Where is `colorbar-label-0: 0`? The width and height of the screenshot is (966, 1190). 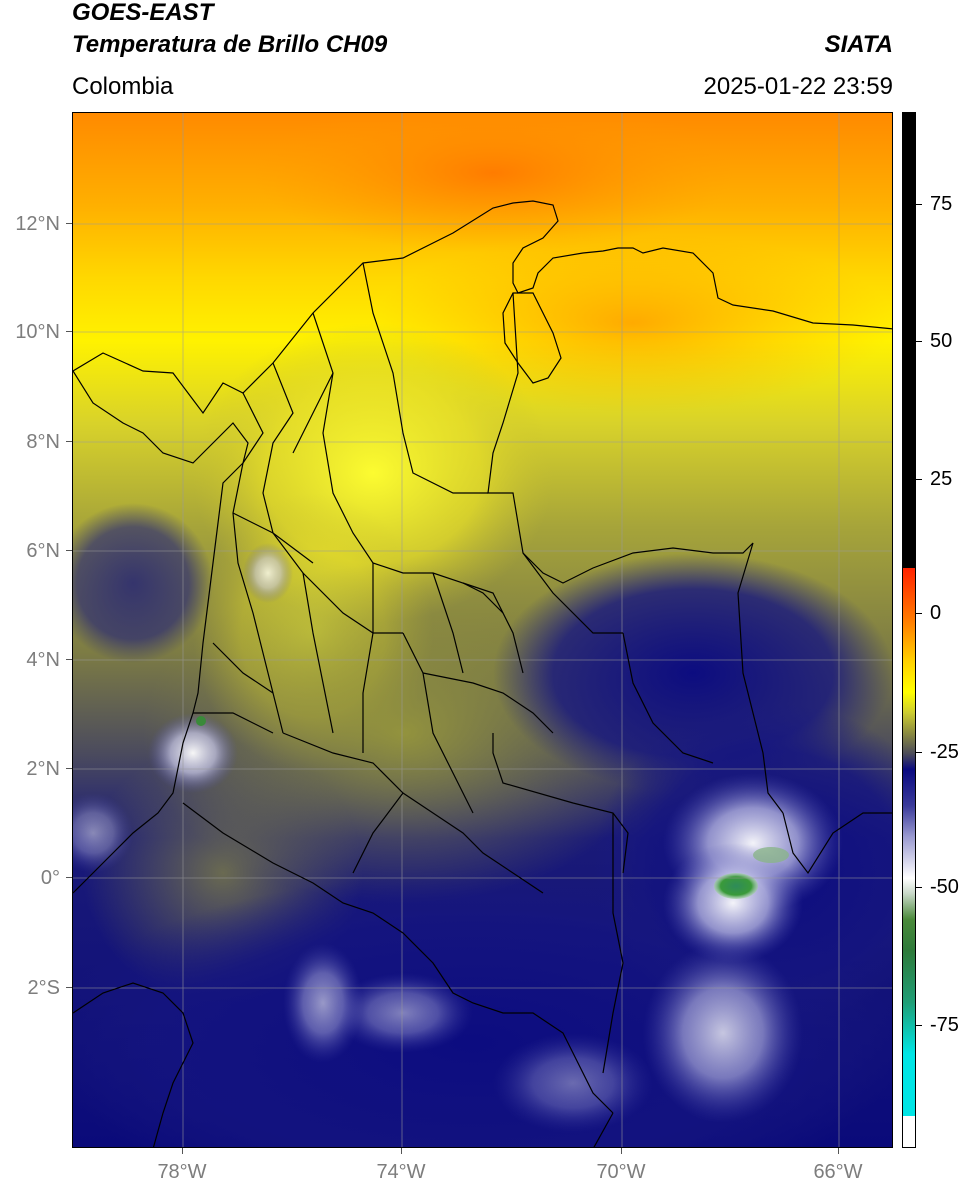 colorbar-label-0: 0 is located at coordinates (936, 613).